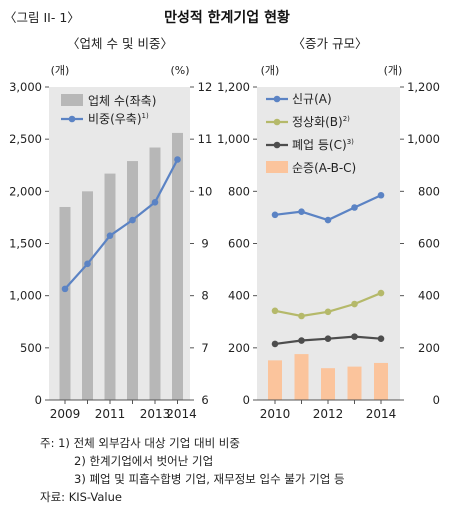 This screenshot has height=510, width=455. Describe the element at coordinates (429, 244) in the screenshot. I see `right-y2-tick-label: 600` at that location.